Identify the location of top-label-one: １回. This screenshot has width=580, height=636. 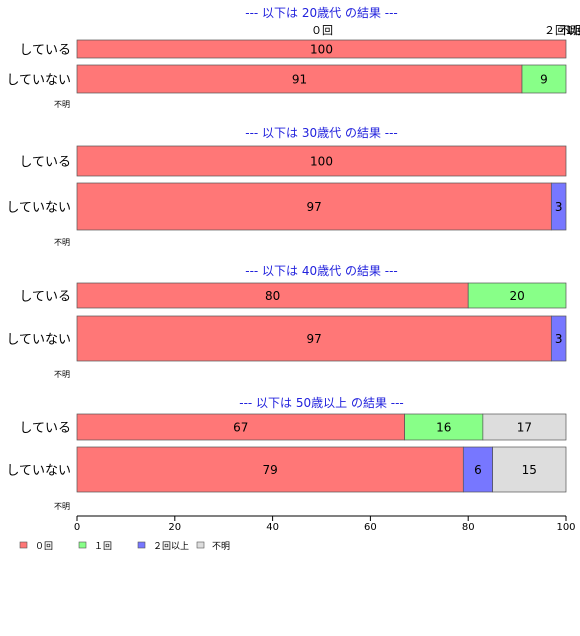
(572, 30).